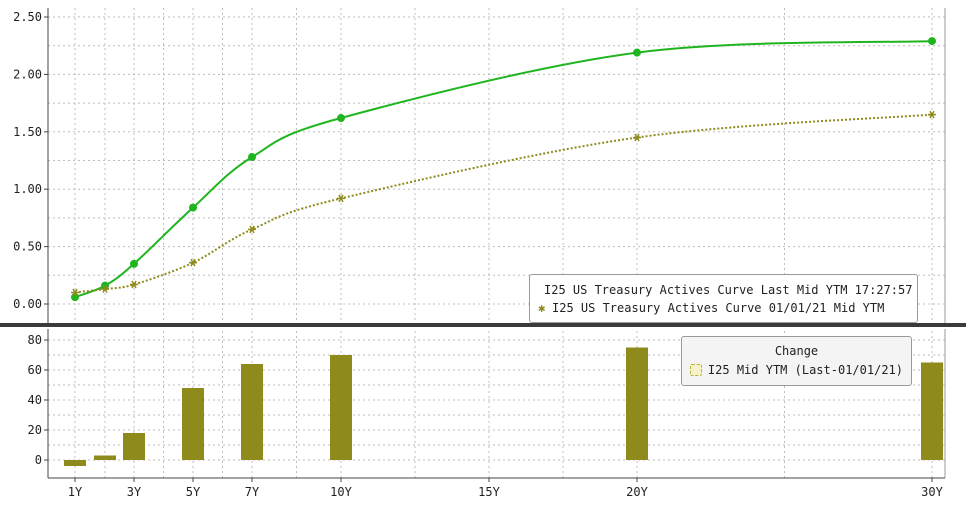  What do you see at coordinates (134, 263) in the screenshot?
I see `last-curve-point-3y` at bounding box center [134, 263].